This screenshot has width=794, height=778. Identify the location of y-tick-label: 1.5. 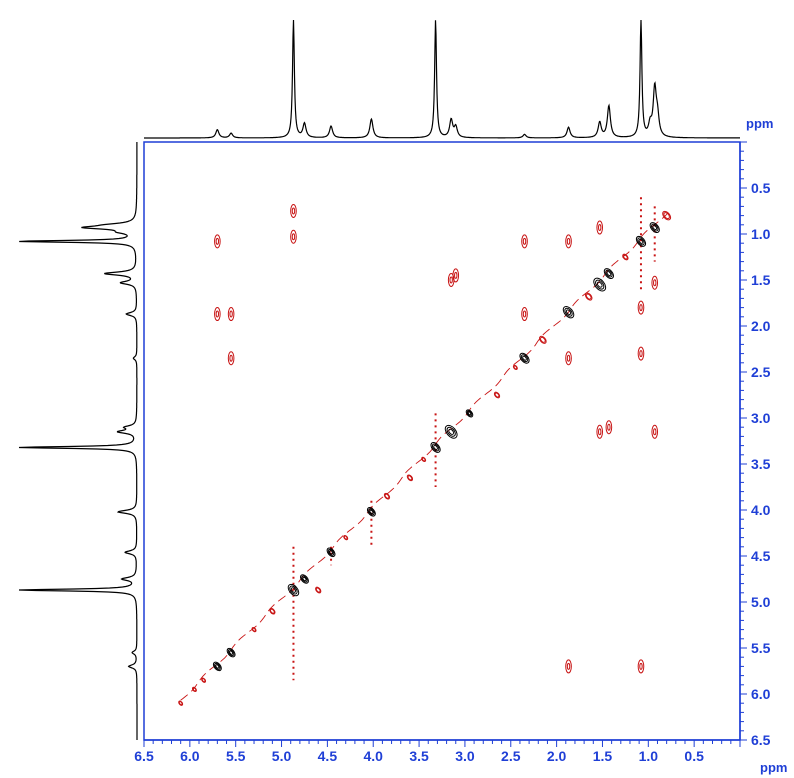
(761, 280).